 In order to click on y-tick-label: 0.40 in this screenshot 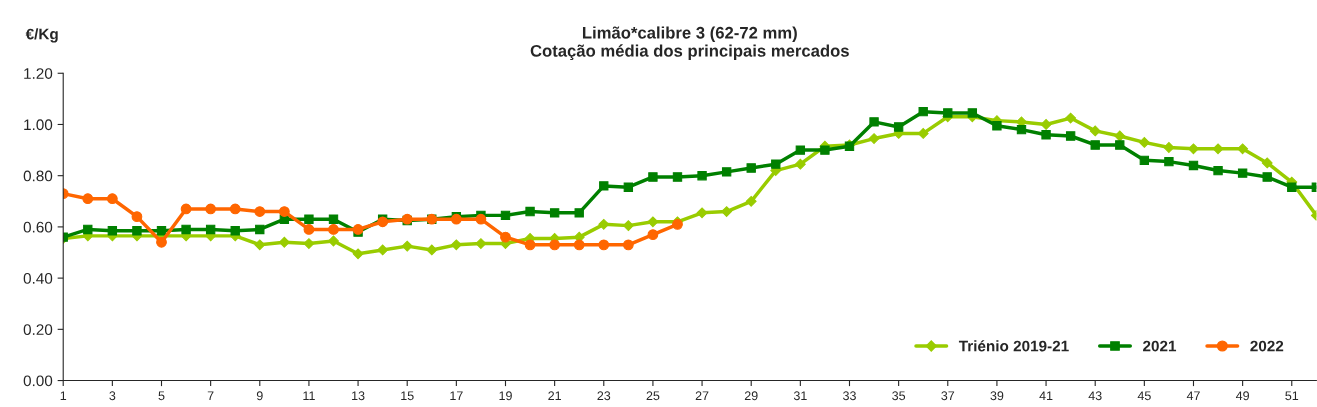, I will do `click(38, 278)`.